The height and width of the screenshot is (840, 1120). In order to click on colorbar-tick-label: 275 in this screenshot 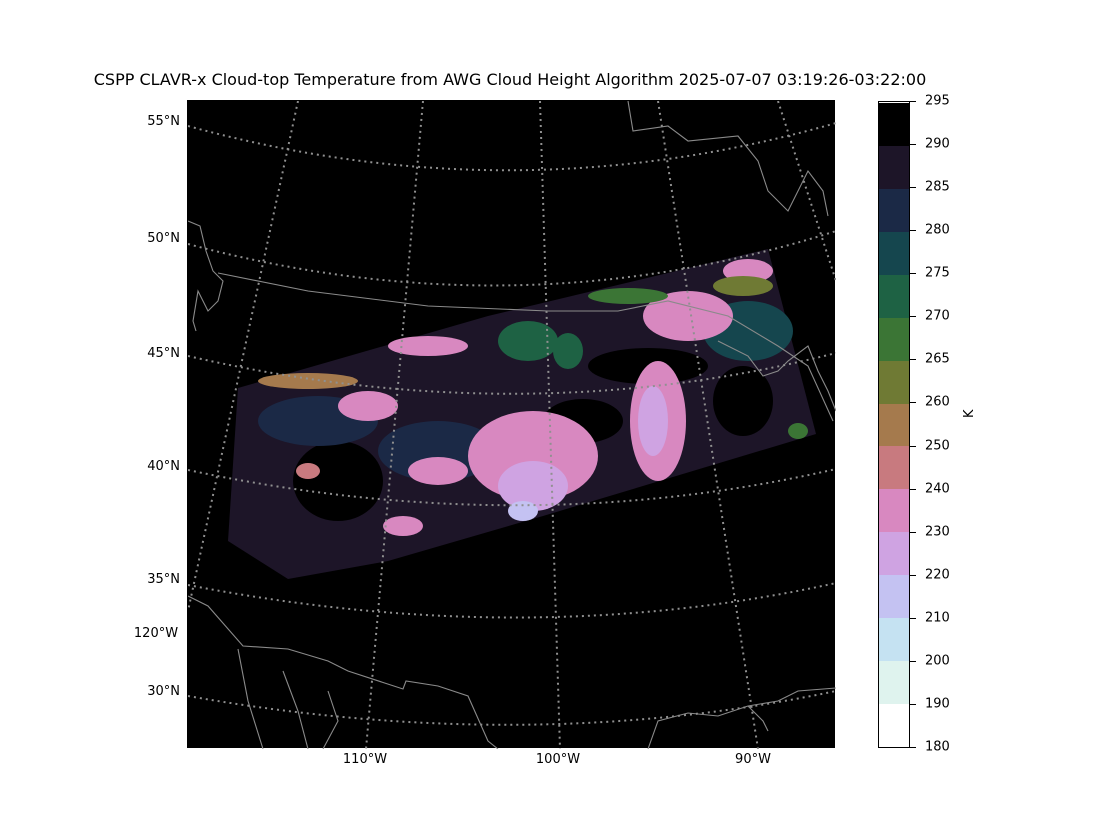, I will do `click(937, 273)`.